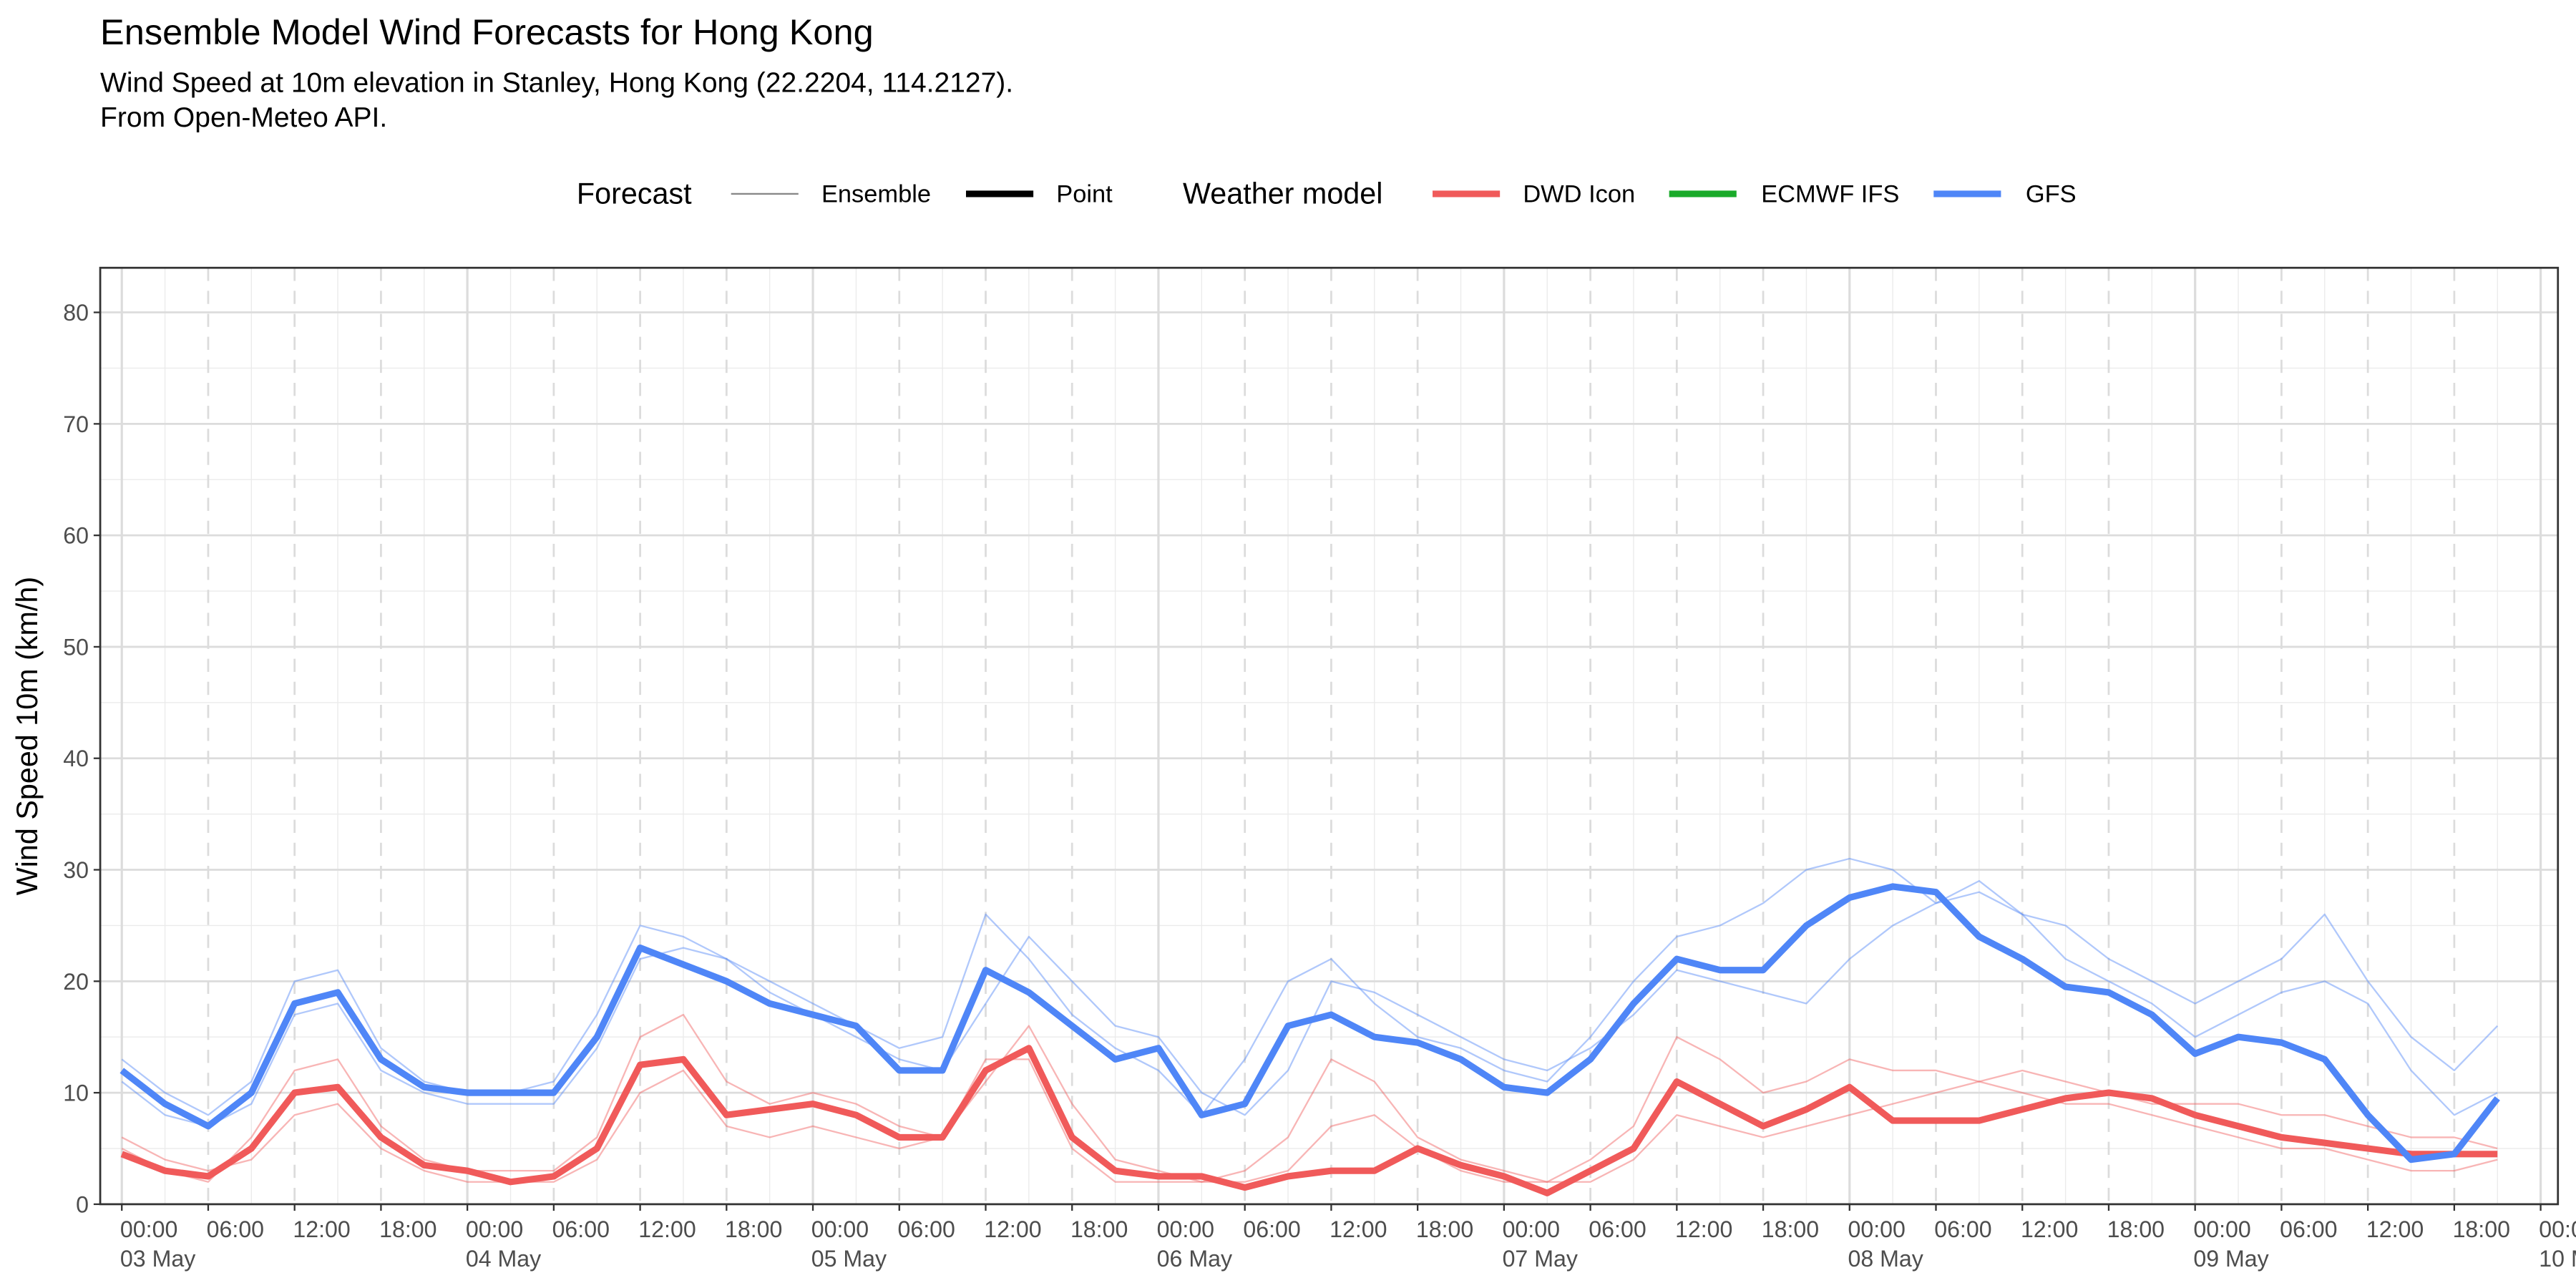 The width and height of the screenshot is (2576, 1288). I want to click on x-tick-date: 03 May, so click(157, 1259).